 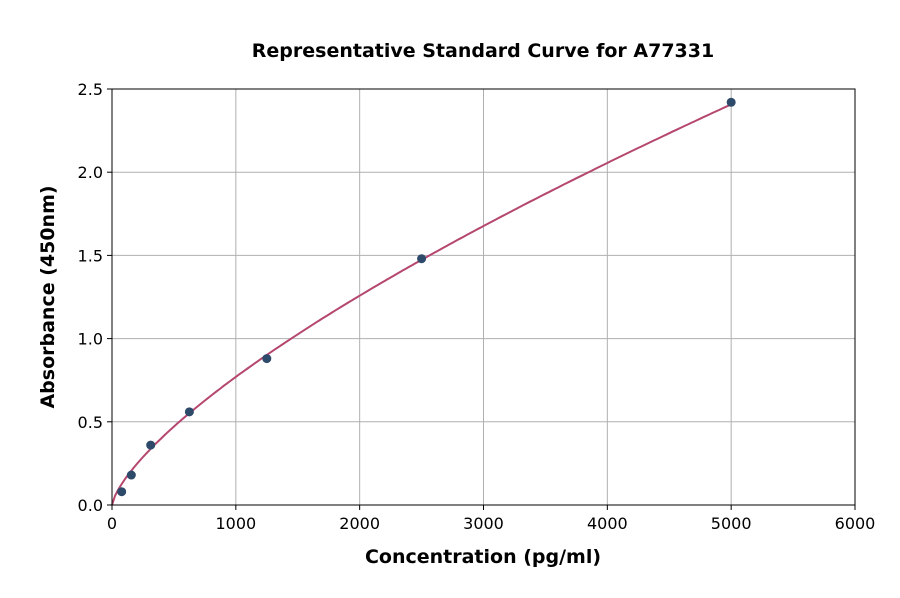 I want to click on x-axis-ticks: 0 1000 2000 3000 4000 5000 6000, so click(x=491, y=519).